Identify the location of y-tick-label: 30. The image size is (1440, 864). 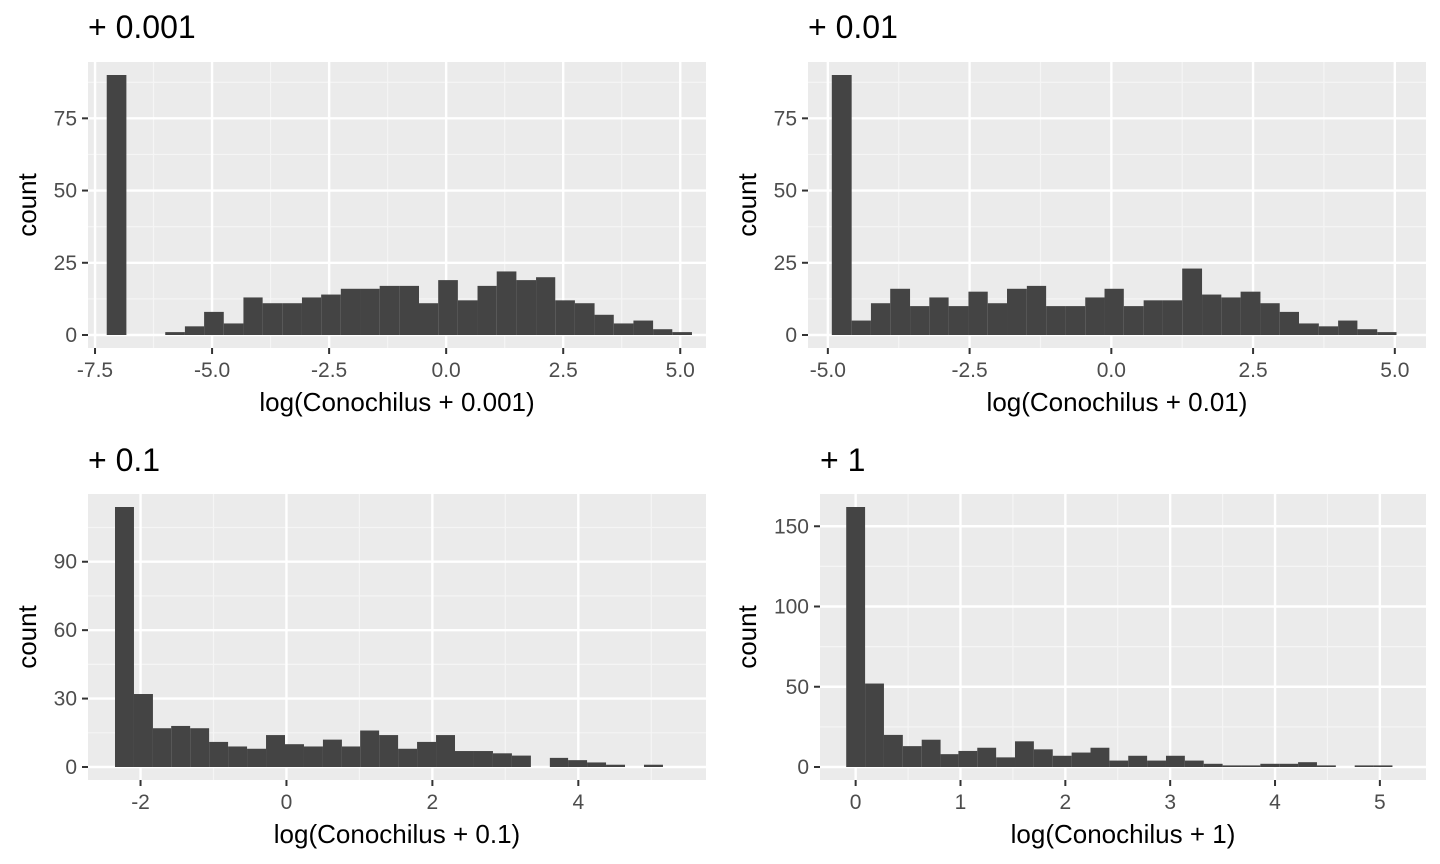
(65, 699).